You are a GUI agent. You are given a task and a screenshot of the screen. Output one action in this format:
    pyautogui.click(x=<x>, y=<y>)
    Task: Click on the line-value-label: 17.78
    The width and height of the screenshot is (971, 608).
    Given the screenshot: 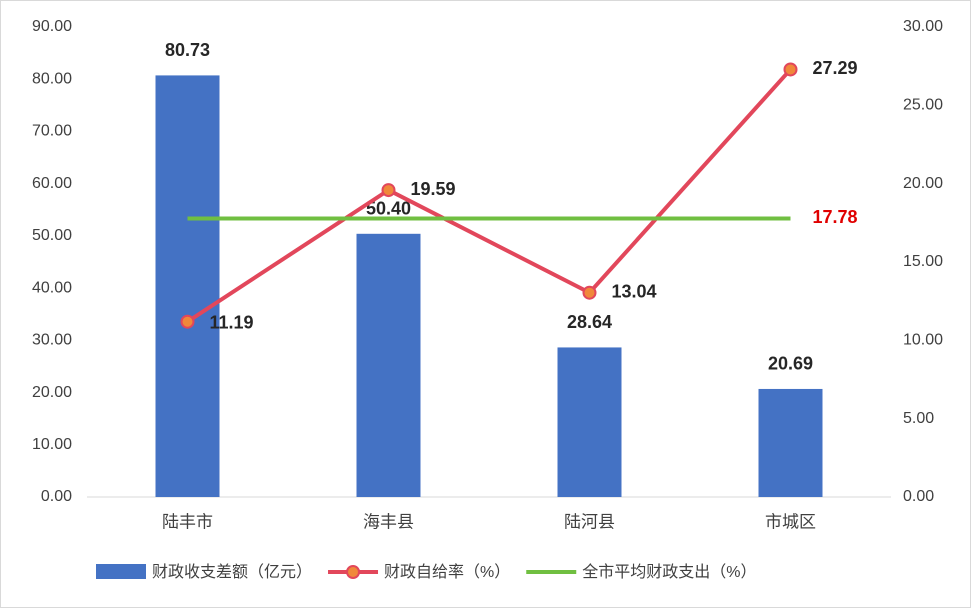 What is the action you would take?
    pyautogui.click(x=835, y=217)
    